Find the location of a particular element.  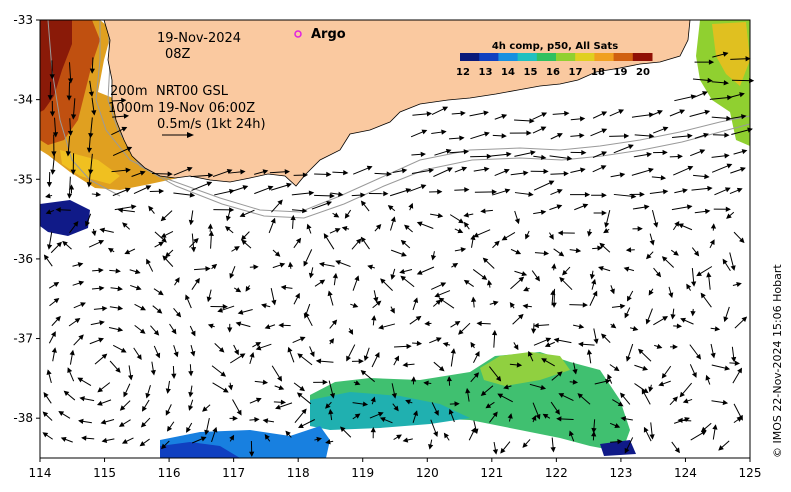

longitude-tick-label: 123 is located at coordinates (620, 473).